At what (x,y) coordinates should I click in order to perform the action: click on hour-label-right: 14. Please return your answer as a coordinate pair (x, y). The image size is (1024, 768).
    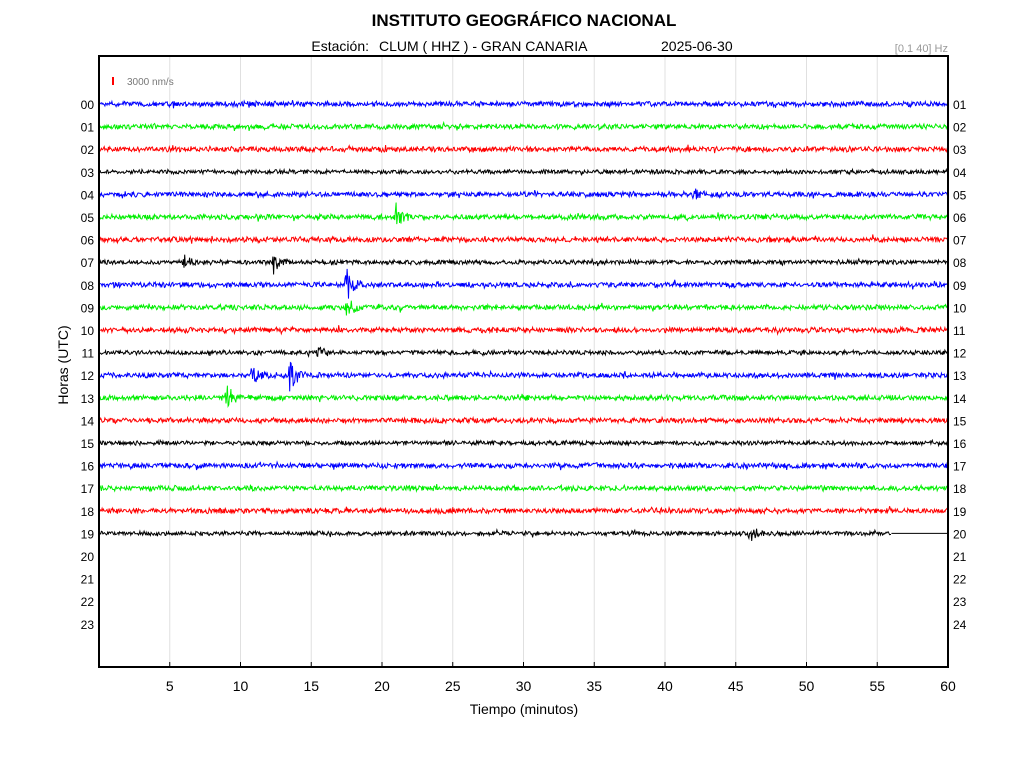
    Looking at the image, I should click on (960, 399).